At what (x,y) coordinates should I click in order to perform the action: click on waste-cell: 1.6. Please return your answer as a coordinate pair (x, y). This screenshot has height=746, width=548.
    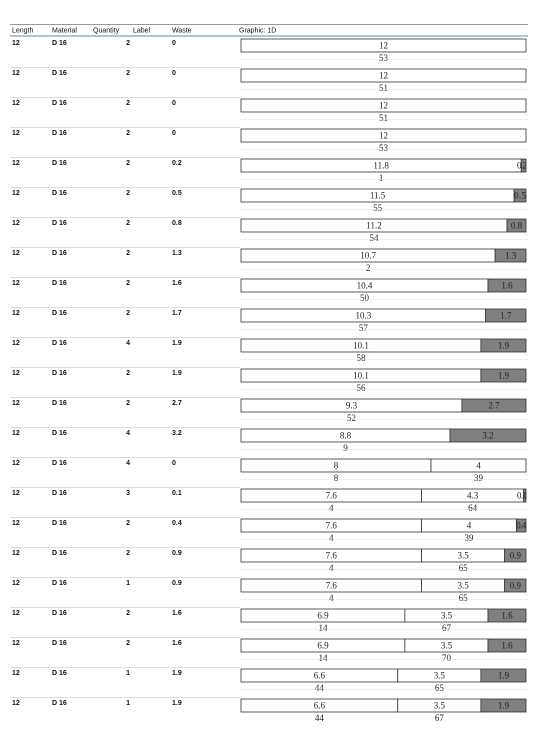
    Looking at the image, I should click on (177, 643).